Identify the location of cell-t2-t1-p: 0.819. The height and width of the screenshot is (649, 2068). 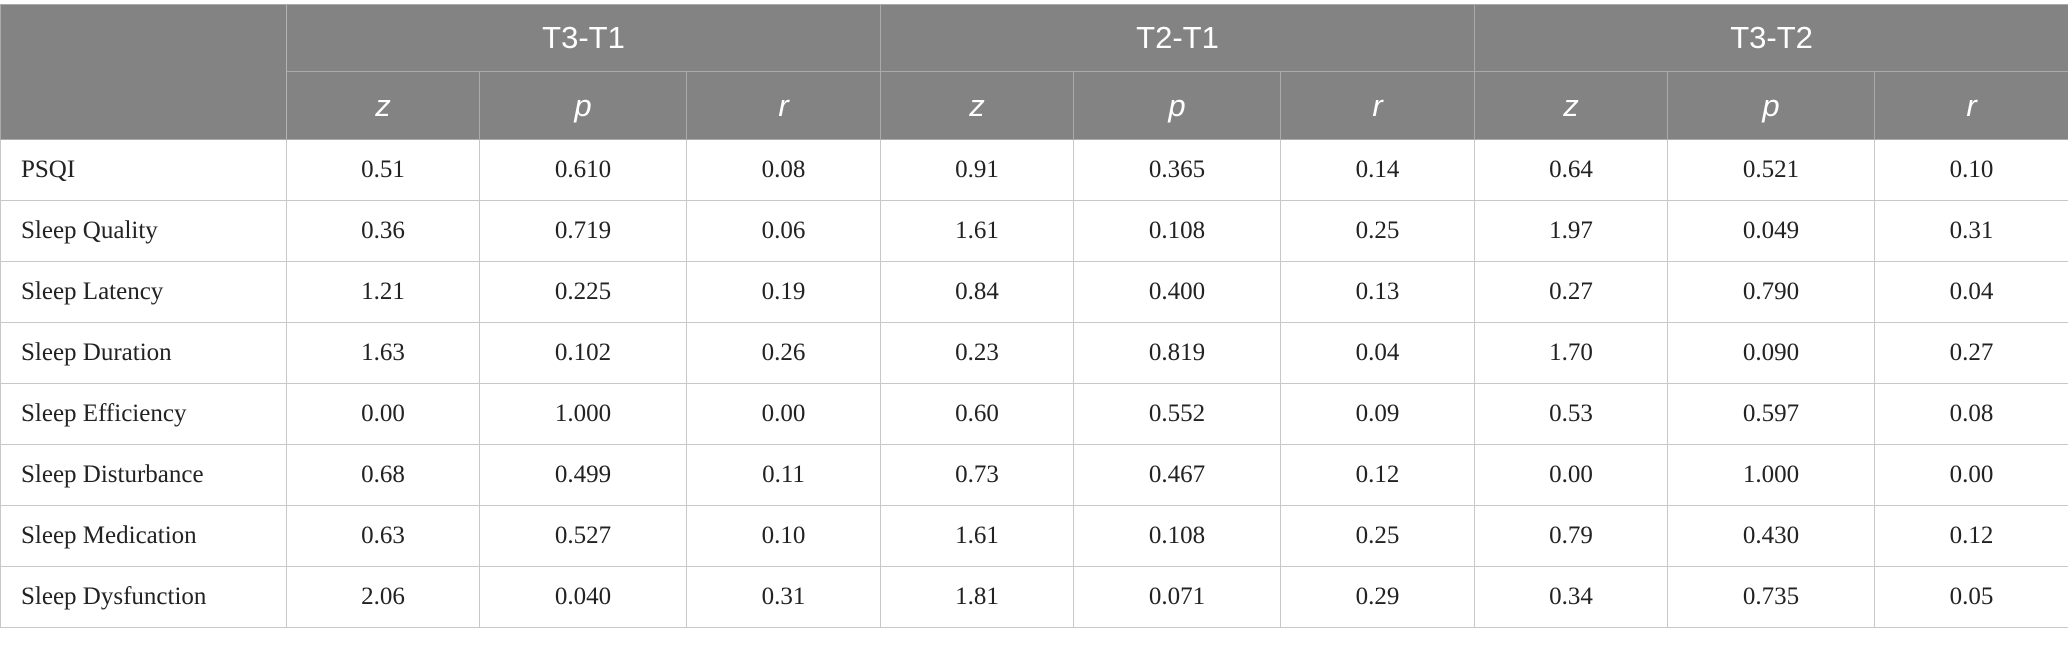
(1177, 353).